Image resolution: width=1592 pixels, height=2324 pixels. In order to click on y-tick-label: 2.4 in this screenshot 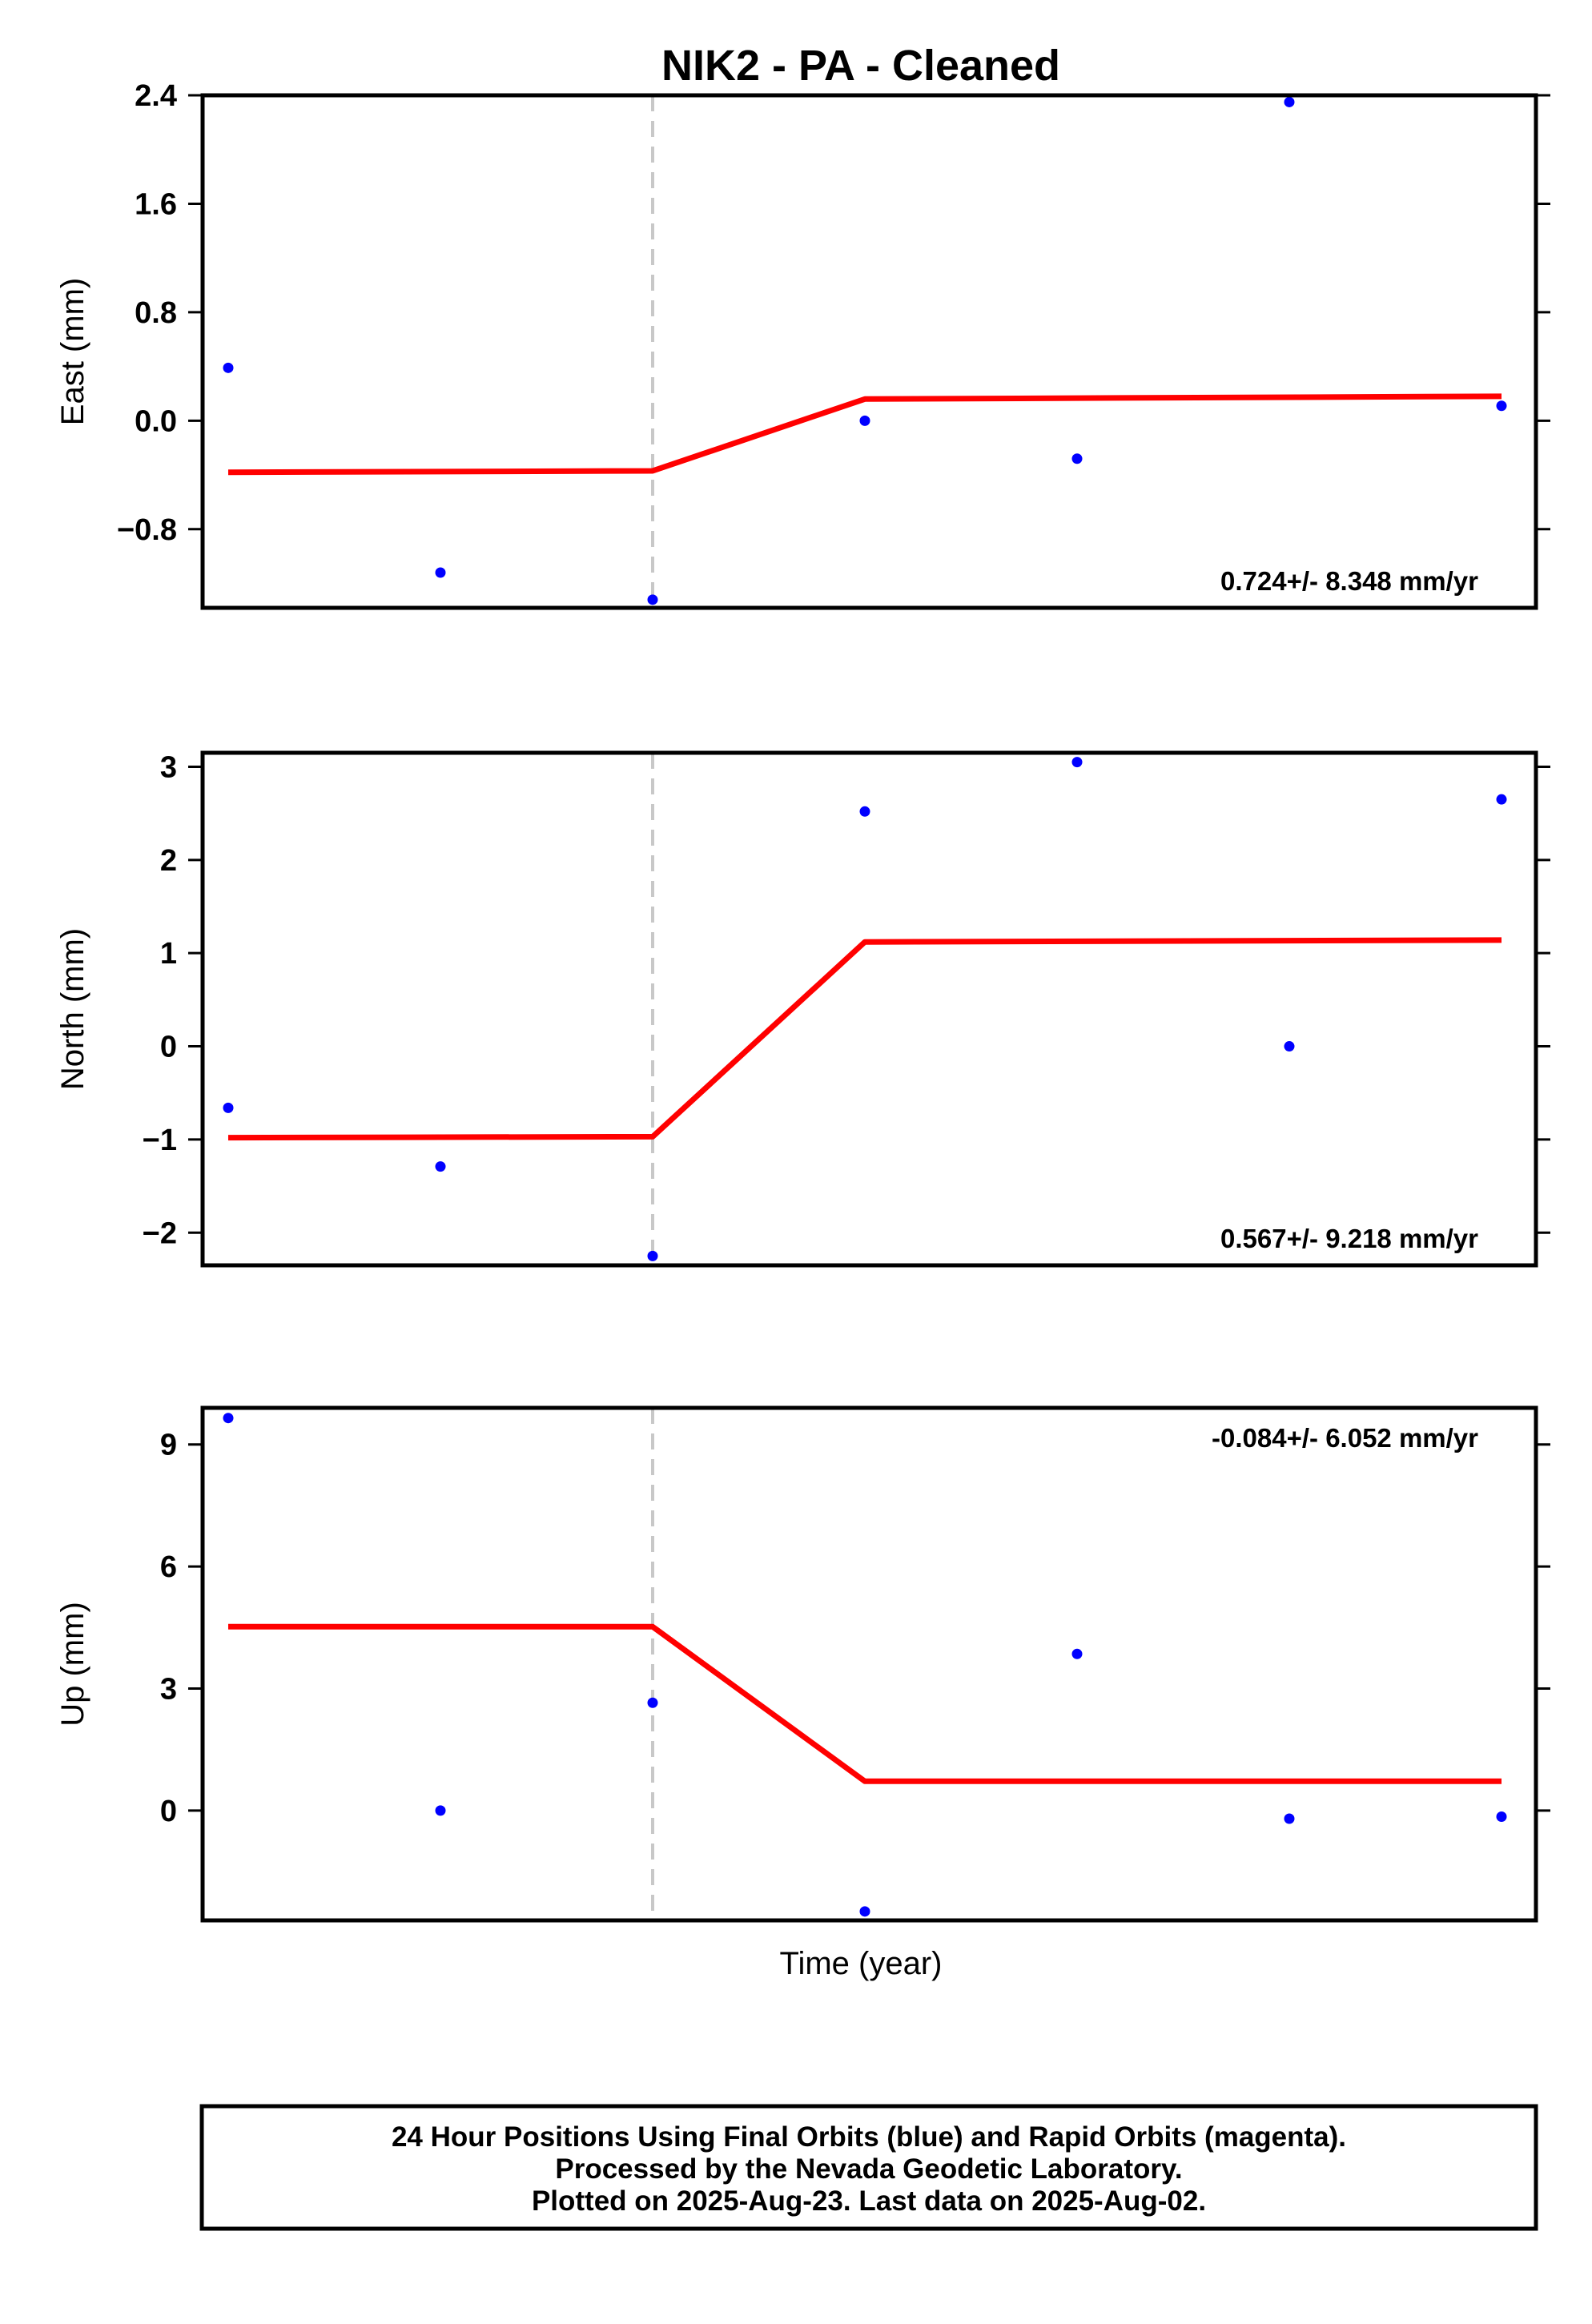, I will do `click(156, 96)`.